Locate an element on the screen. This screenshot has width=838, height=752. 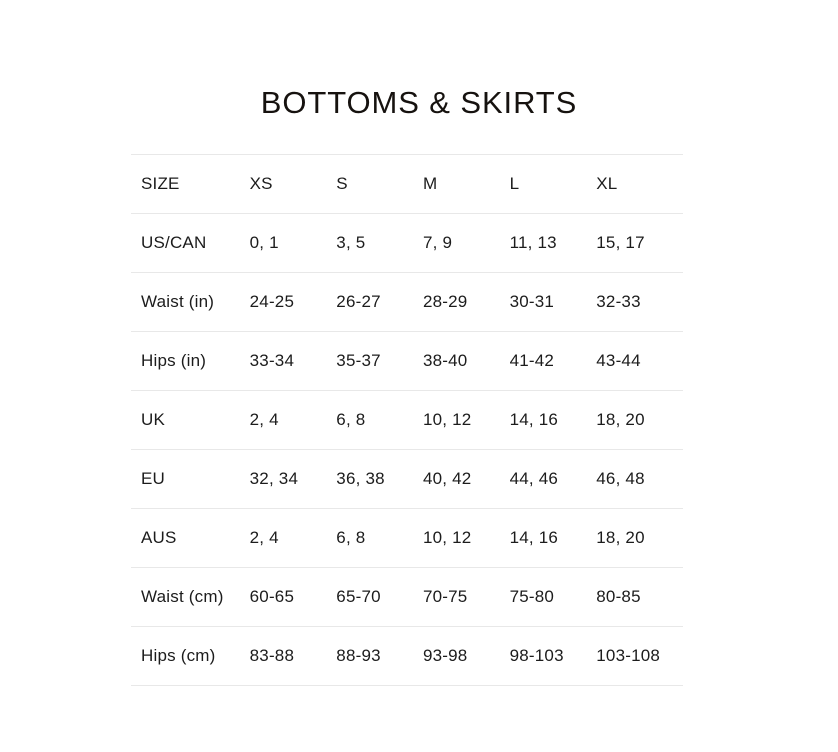
cell-l: 44, 46 is located at coordinates (553, 479).